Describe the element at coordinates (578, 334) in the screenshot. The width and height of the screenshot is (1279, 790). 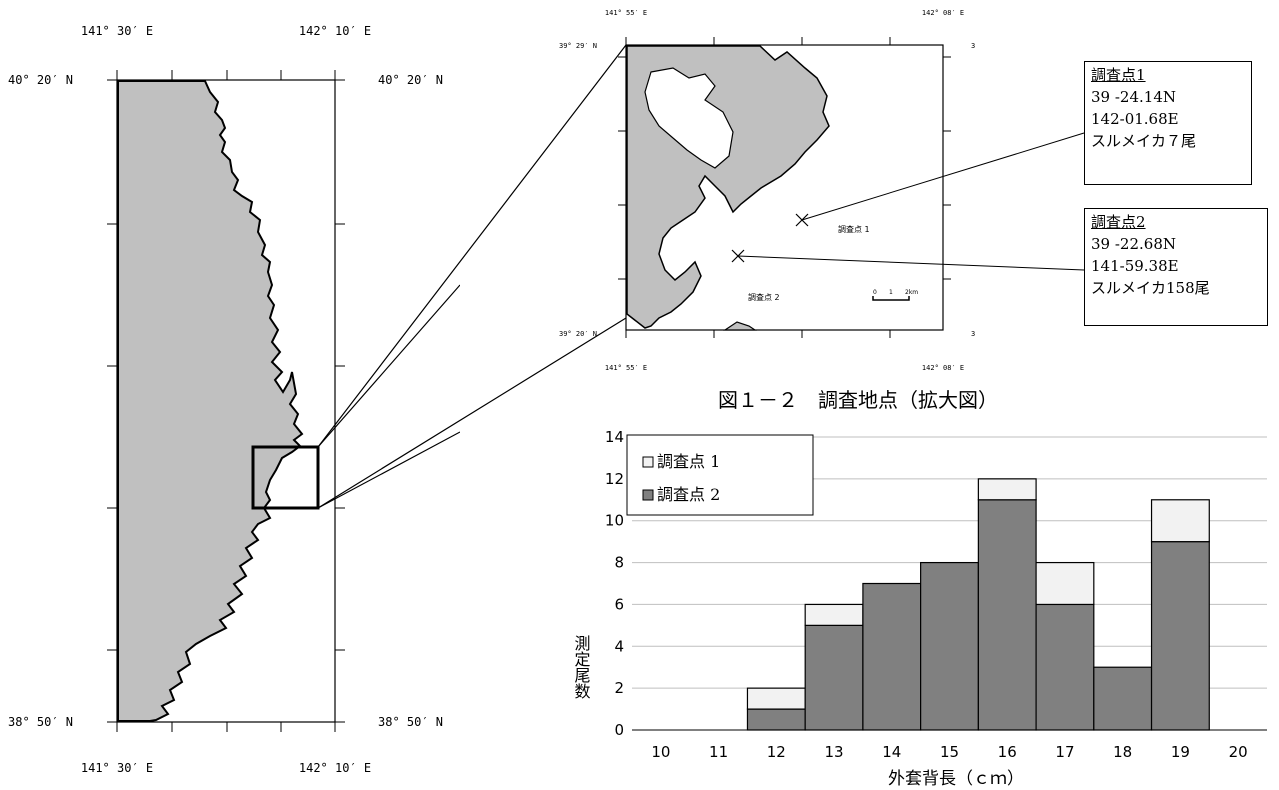
I see `in-lat-label-bottom-left: 39° 20′ N` at that location.